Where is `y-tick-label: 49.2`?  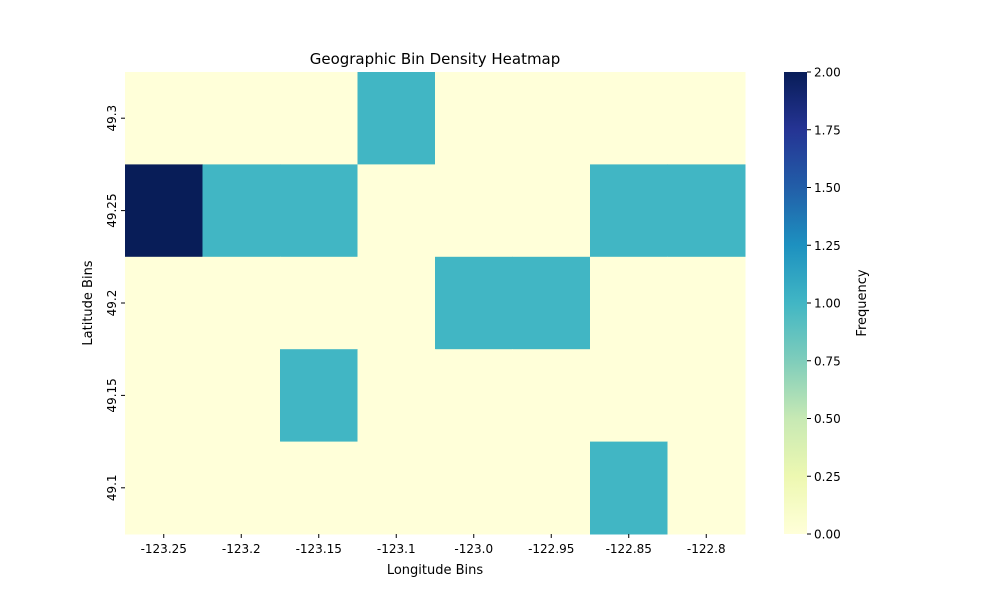 y-tick-label: 49.2 is located at coordinates (112, 303).